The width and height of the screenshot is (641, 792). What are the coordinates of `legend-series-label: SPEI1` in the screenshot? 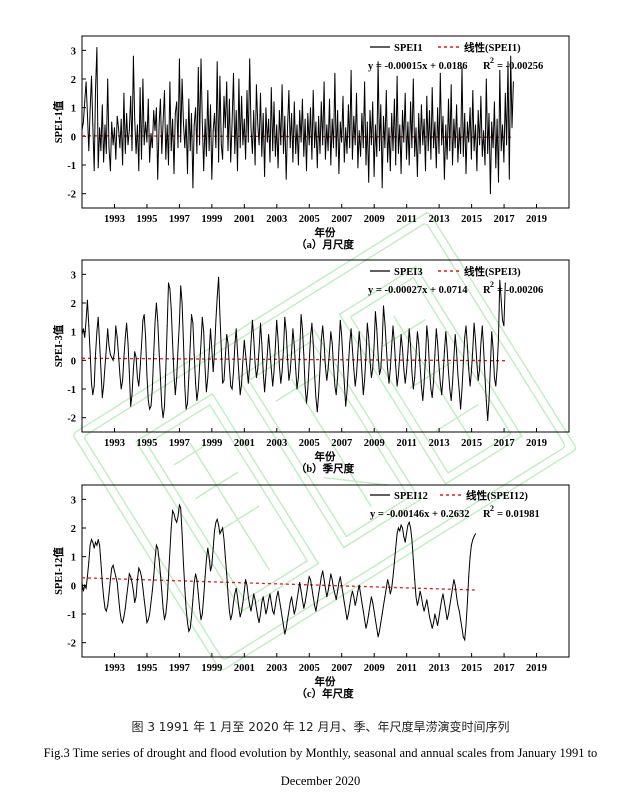 It's located at (408, 48).